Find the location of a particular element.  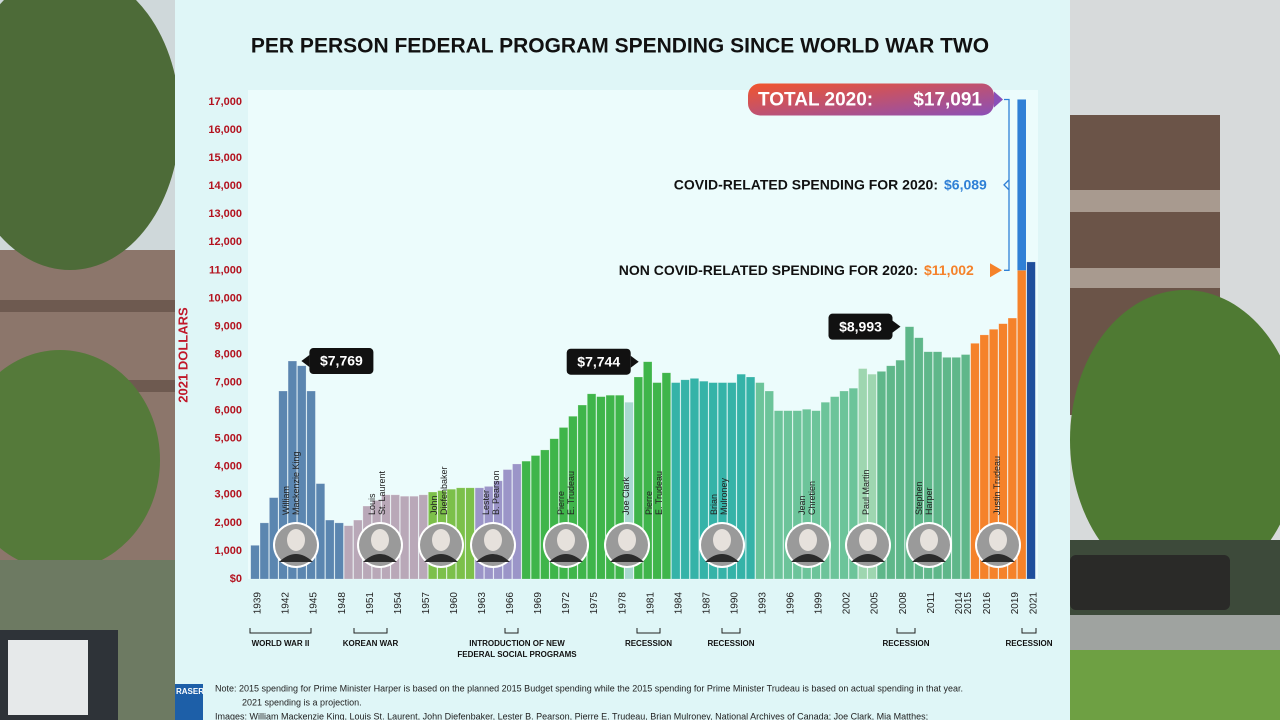

leader-name-line: Lester is located at coordinates (486, 502).